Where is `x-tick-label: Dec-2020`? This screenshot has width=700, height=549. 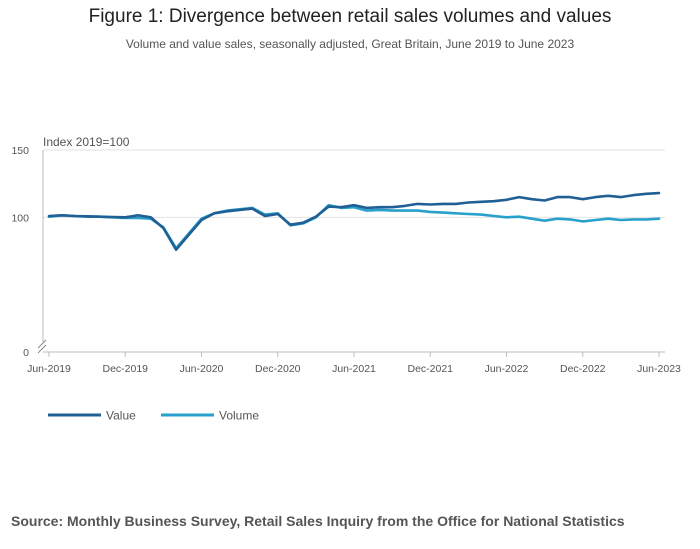 x-tick-label: Dec-2020 is located at coordinates (278, 369).